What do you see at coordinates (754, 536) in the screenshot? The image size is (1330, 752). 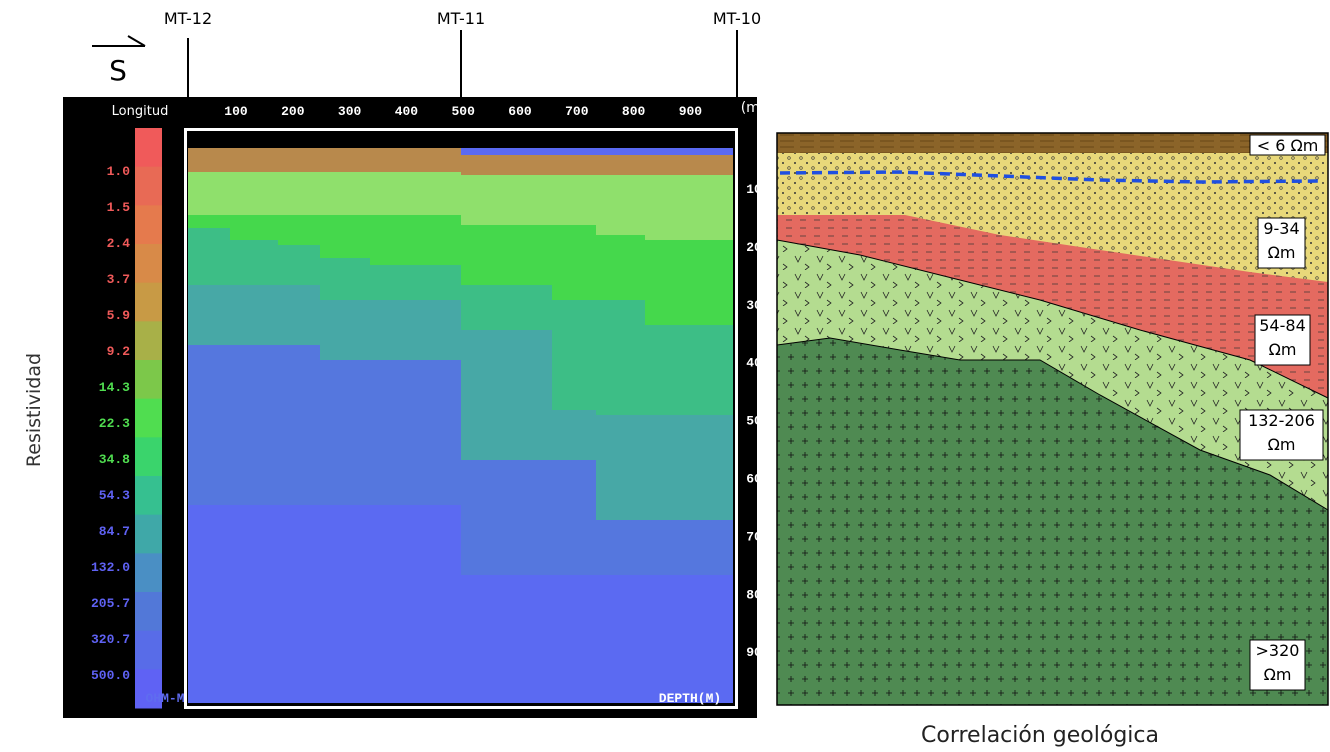 I see `depth-tick-label: 70` at bounding box center [754, 536].